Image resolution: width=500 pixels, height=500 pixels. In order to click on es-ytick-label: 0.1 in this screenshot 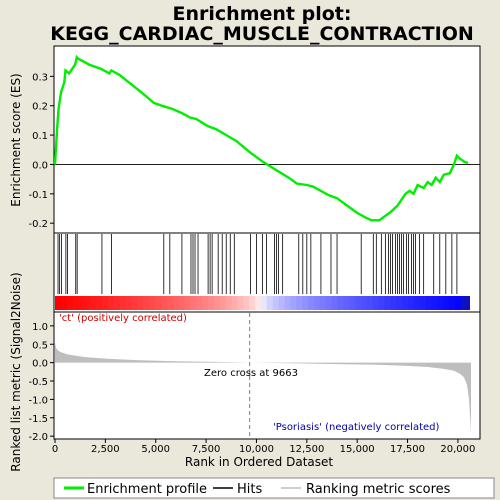, I will do `click(40, 136)`.